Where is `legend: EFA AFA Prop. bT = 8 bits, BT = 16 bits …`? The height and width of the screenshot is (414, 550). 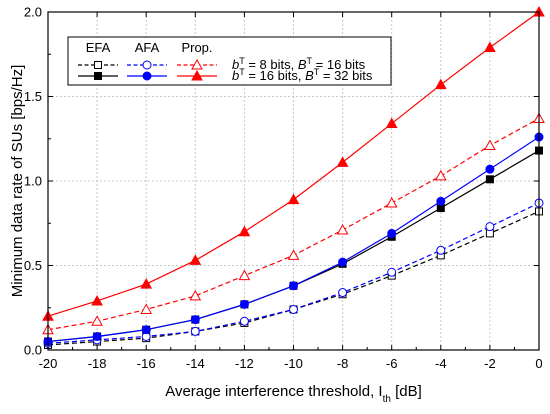
legend: EFA AFA Prop. bT = 8 bits, BT = 16 bits … is located at coordinates (229, 61).